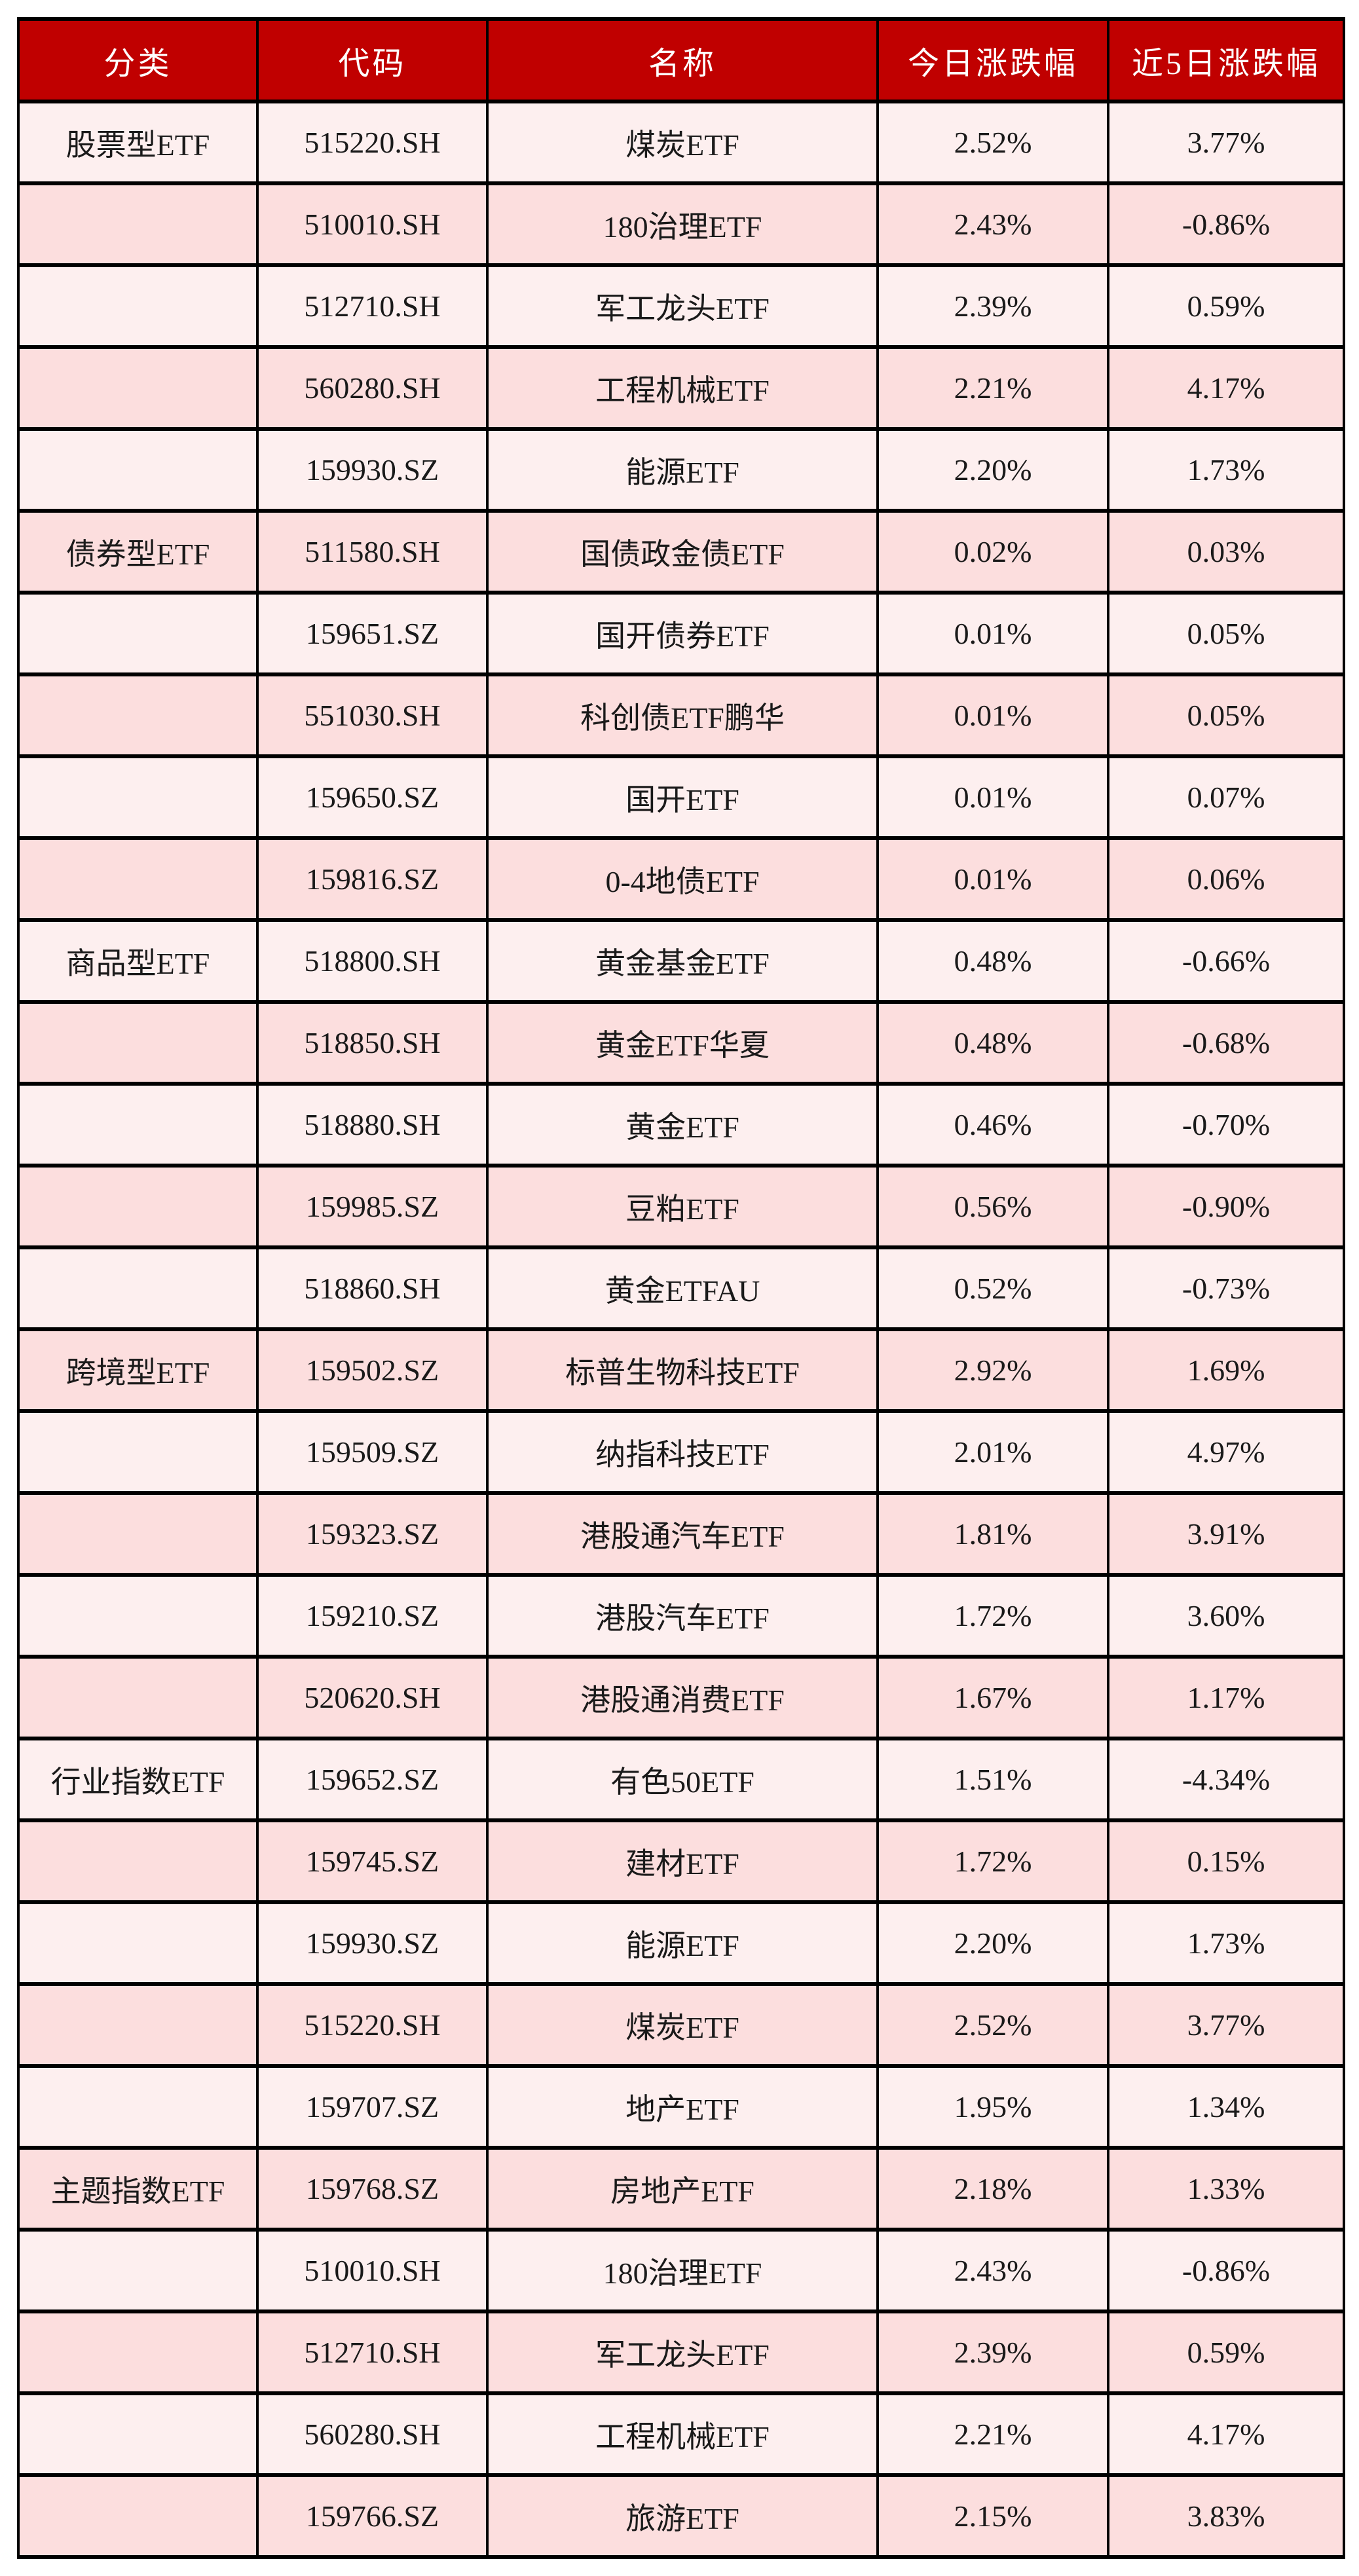 The height and width of the screenshot is (2576, 1359). Describe the element at coordinates (1226, 1206) in the screenshot. I see `five-day-change-cell: -0.90%` at that location.